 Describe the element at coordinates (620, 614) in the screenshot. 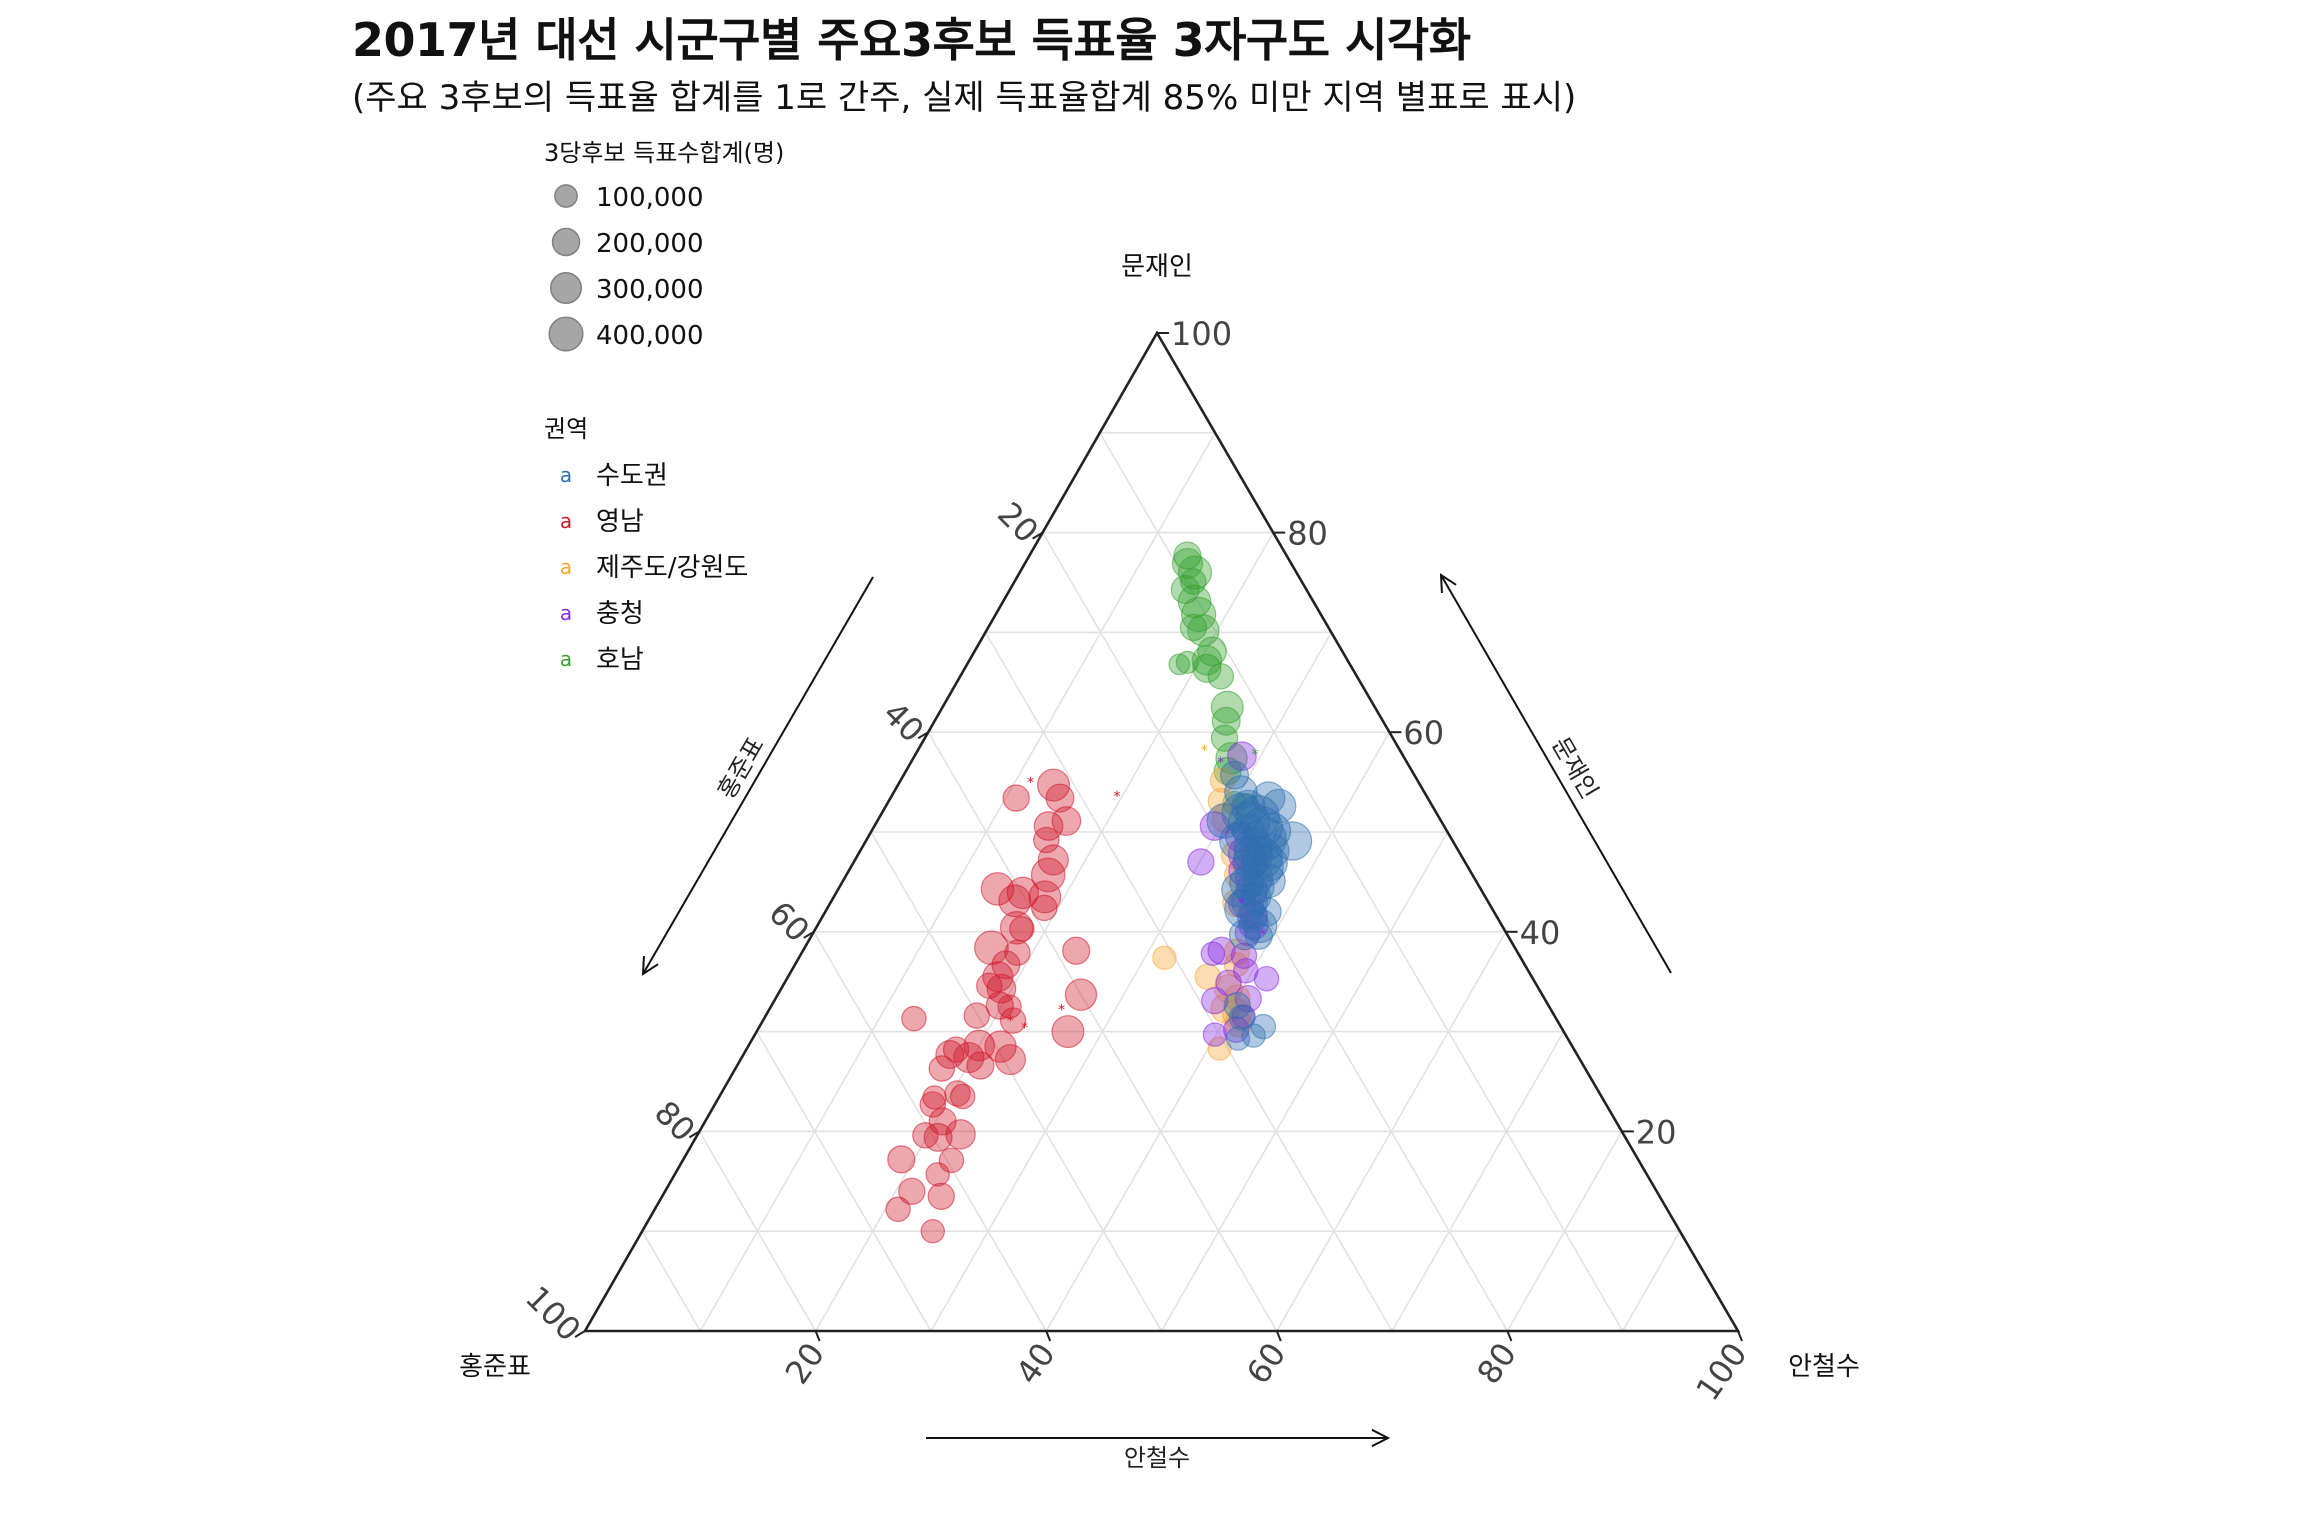

I see `color-legend-label: 충청` at that location.